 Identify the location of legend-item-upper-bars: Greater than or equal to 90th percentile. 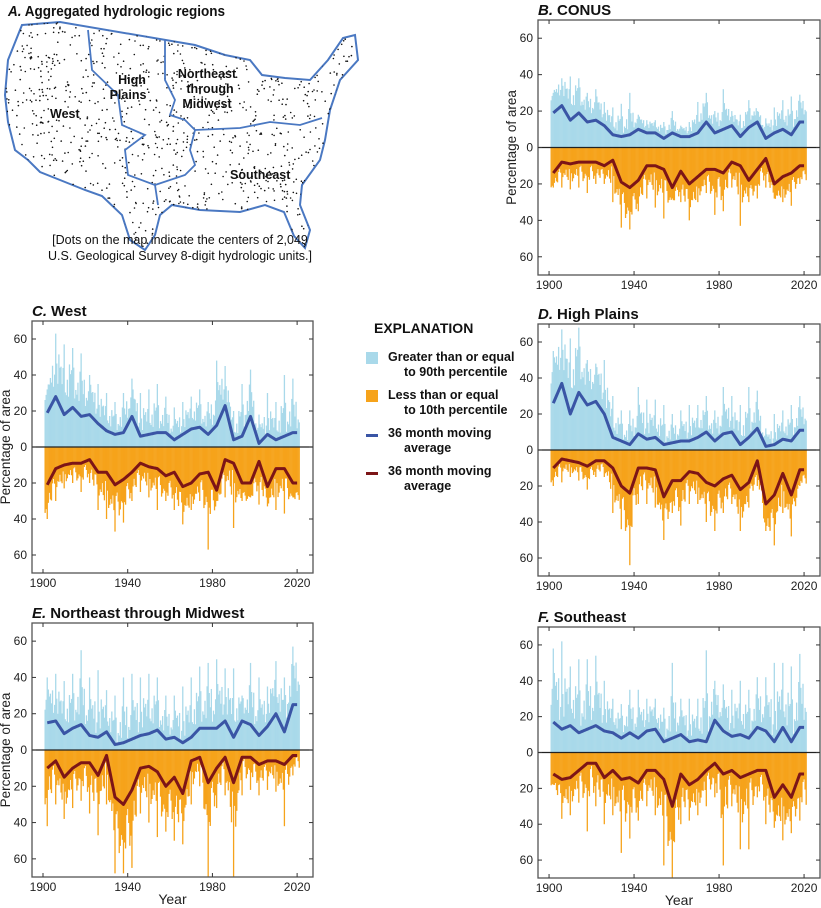
(446, 365).